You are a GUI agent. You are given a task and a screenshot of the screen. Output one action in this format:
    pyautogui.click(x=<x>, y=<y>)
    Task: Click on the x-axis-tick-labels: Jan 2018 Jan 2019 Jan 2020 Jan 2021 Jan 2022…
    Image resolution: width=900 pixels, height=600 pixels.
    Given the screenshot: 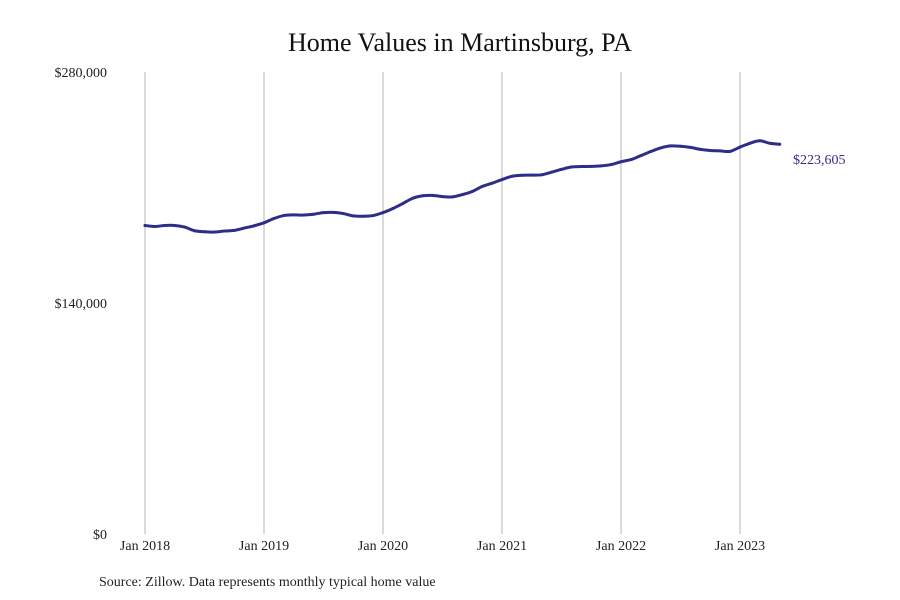 What is the action you would take?
    pyautogui.click(x=442, y=546)
    